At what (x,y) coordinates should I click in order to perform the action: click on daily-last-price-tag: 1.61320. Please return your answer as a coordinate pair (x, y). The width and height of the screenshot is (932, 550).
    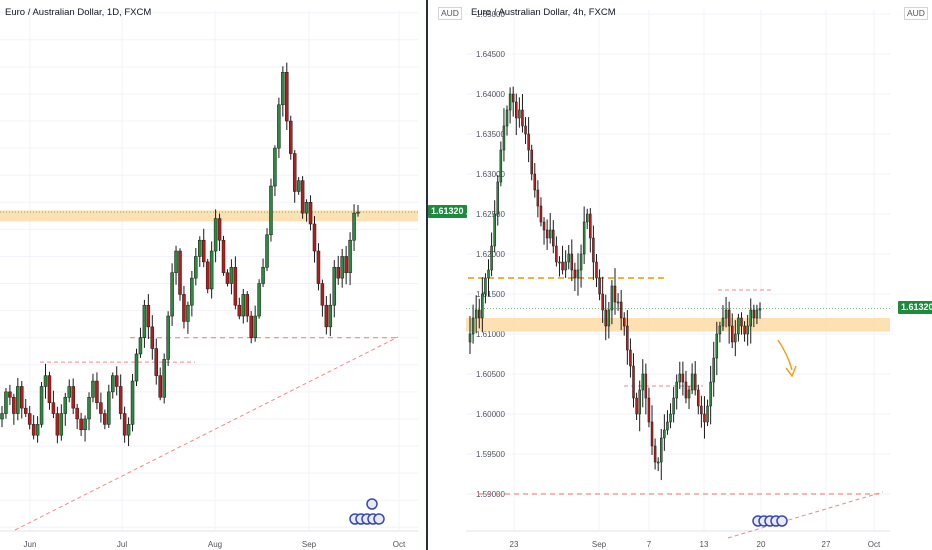
    Looking at the image, I should click on (447, 212).